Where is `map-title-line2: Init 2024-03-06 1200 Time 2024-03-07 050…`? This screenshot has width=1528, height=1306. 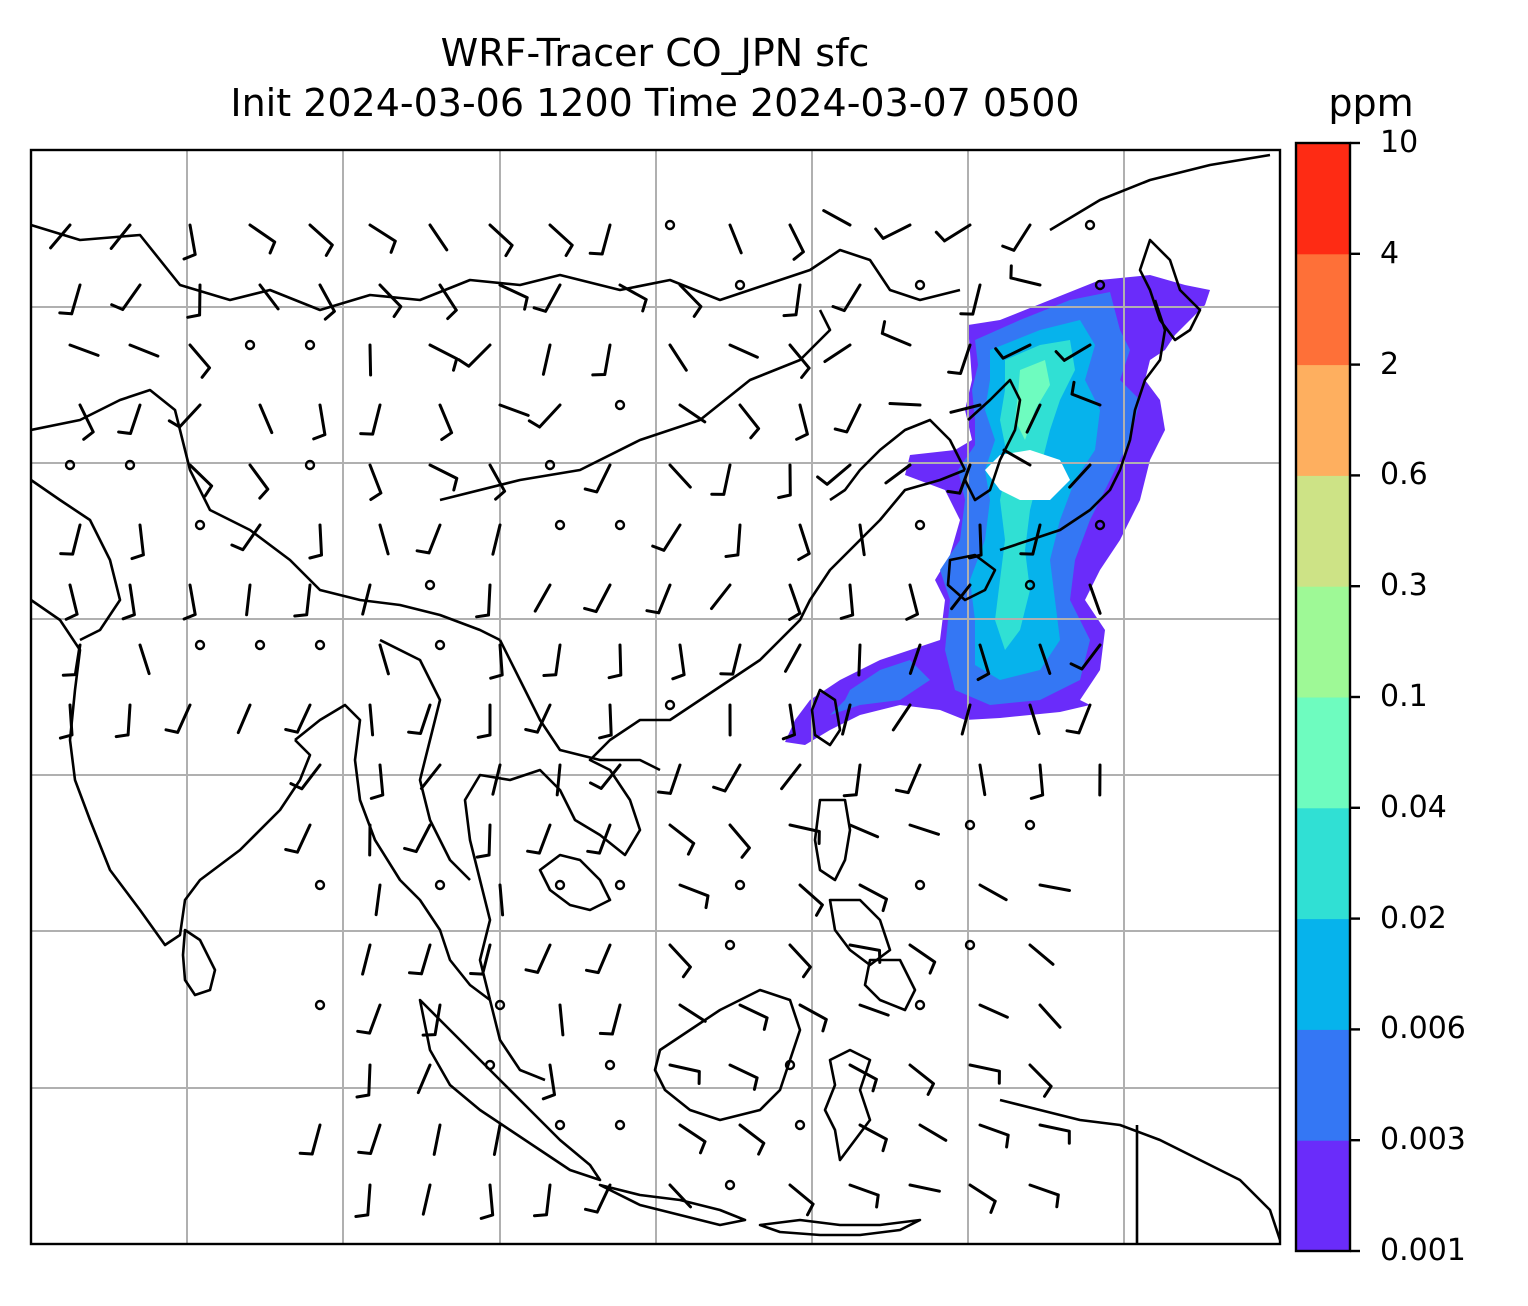 map-title-line2: Init 2024-03-06 1200 Time 2024-03-07 050… is located at coordinates (655, 103).